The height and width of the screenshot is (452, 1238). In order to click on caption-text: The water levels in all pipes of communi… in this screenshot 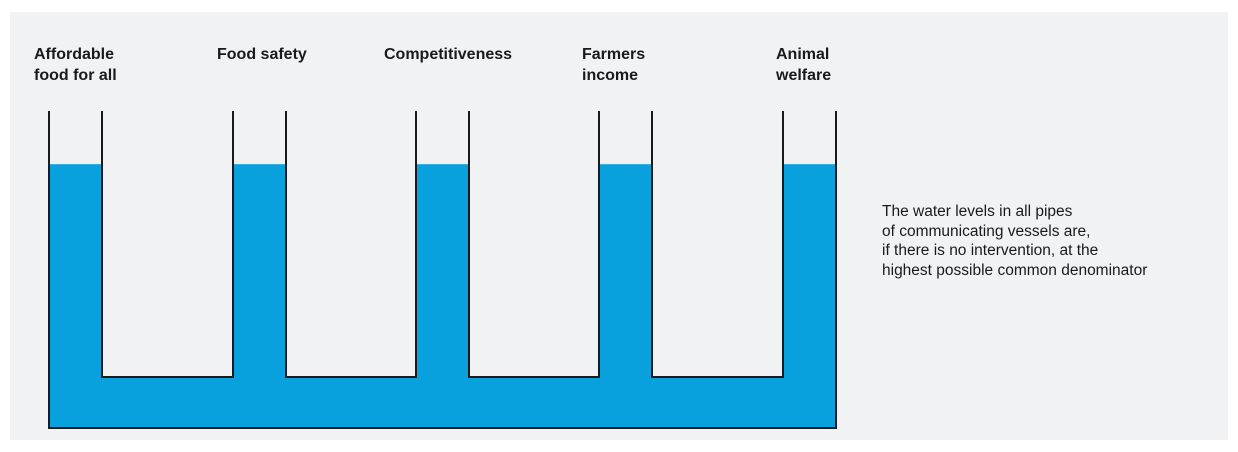, I will do `click(1057, 241)`.